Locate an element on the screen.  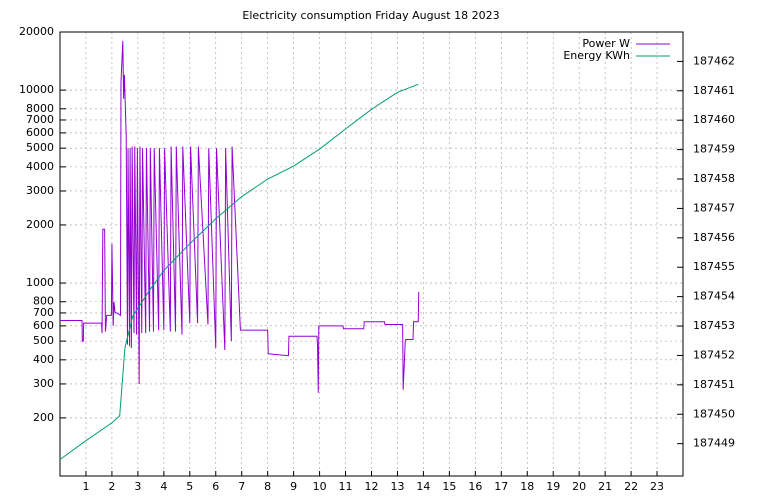
x-tick-label: 2 is located at coordinates (111, 486).